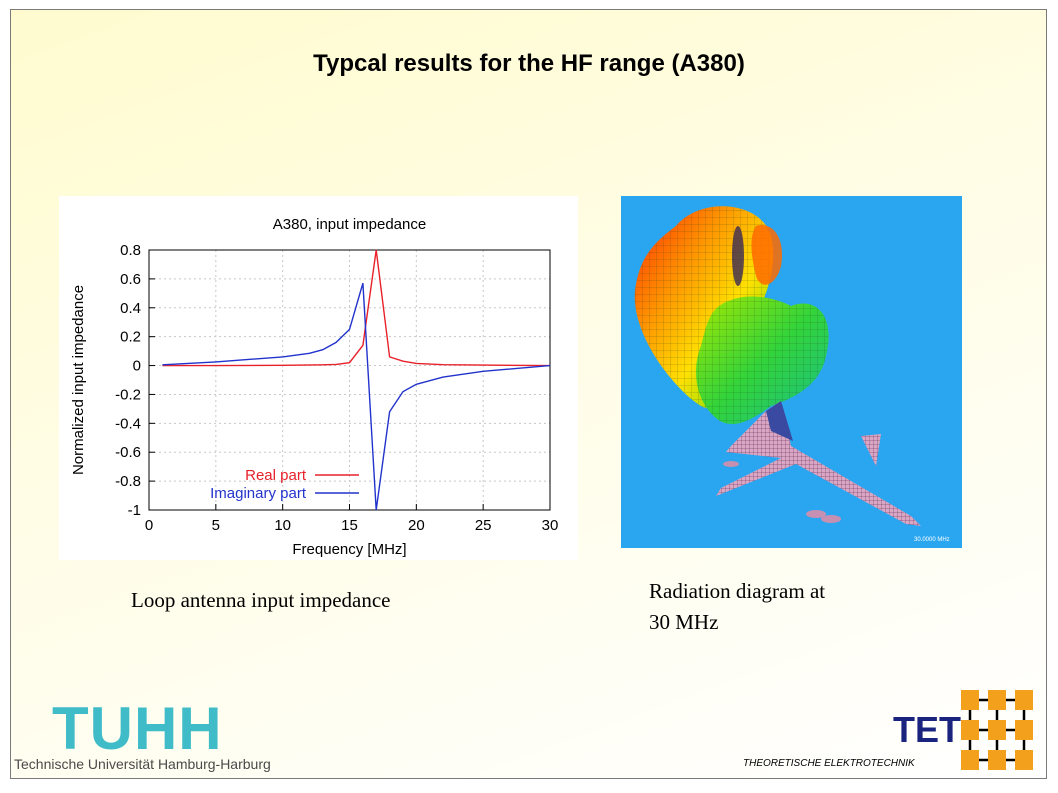  Describe the element at coordinates (258, 493) in the screenshot. I see `legend-label: Imaginary part` at that location.